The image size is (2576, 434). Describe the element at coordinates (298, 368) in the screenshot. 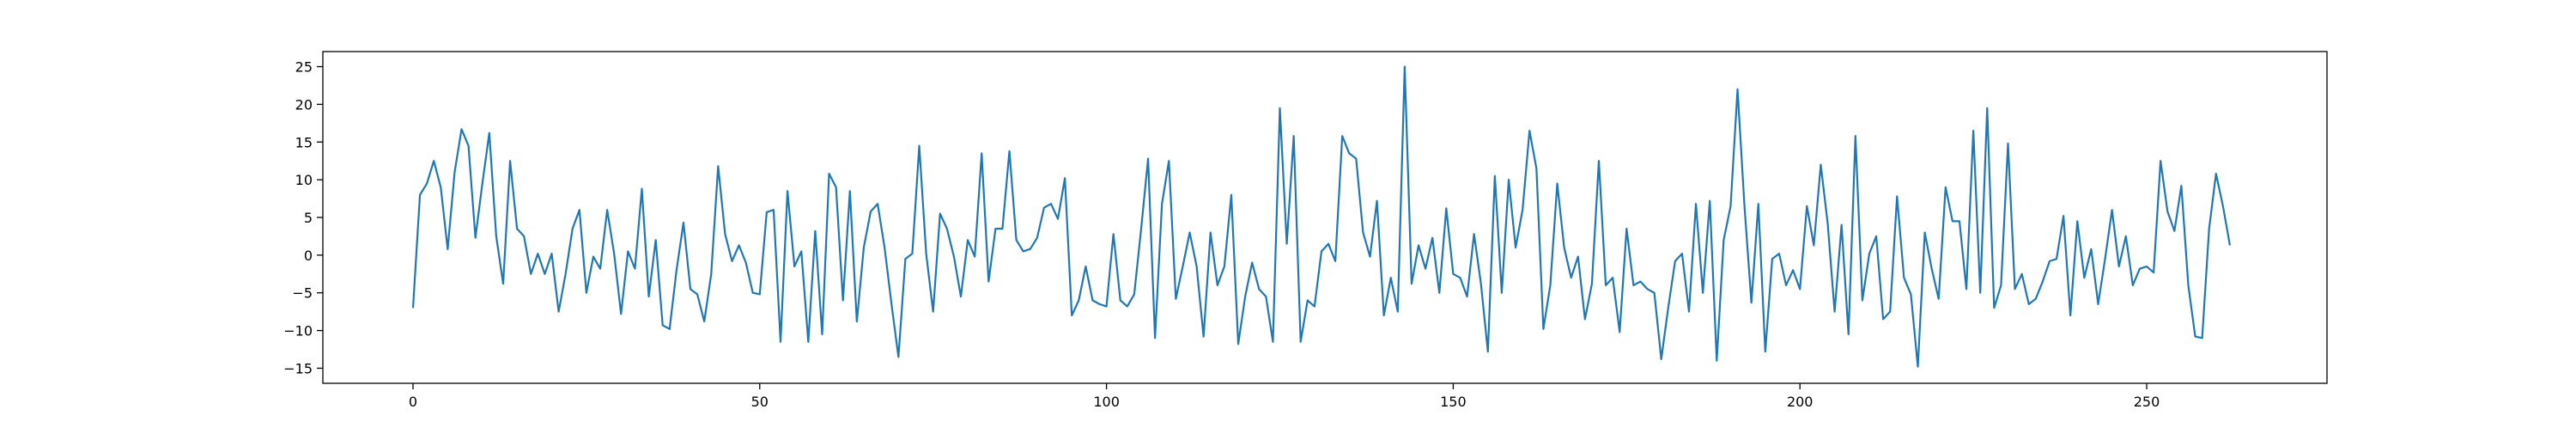

I see `y-tick-label: −15` at that location.